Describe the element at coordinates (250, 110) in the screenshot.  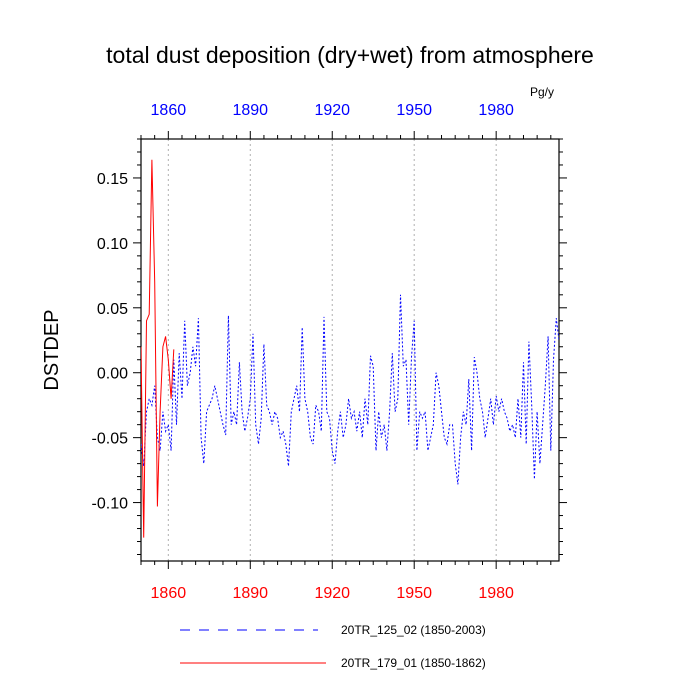
I see `x-tick-label-top: 1890` at that location.